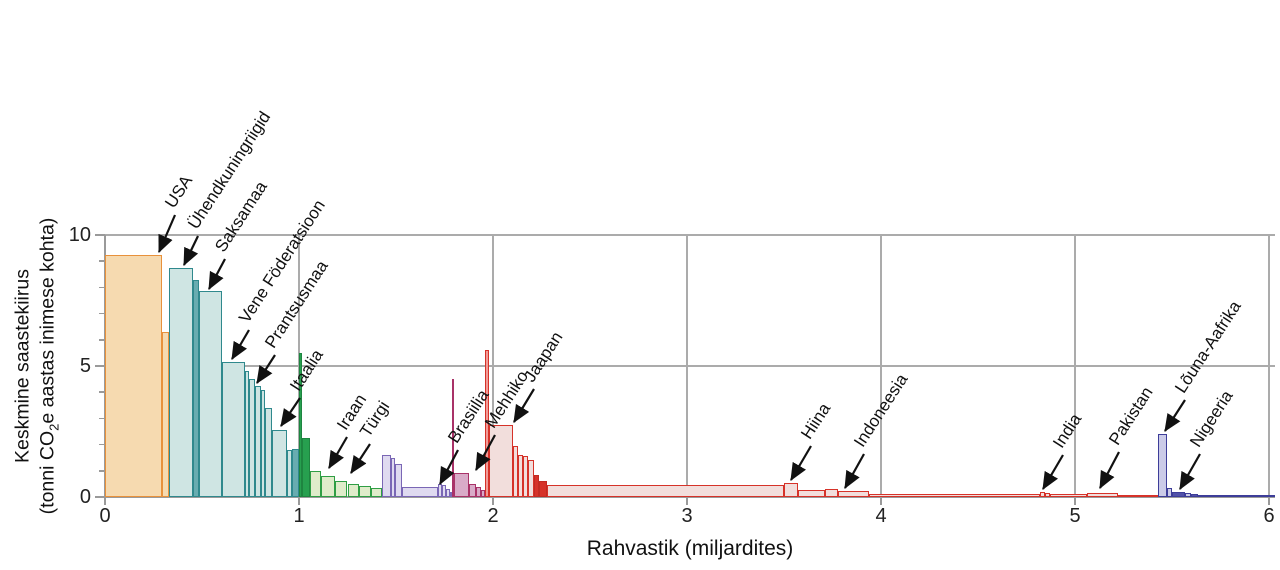 The height and width of the screenshot is (570, 1280). Describe the element at coordinates (1075, 516) in the screenshot. I see `x-tick-label-5: 5` at that location.